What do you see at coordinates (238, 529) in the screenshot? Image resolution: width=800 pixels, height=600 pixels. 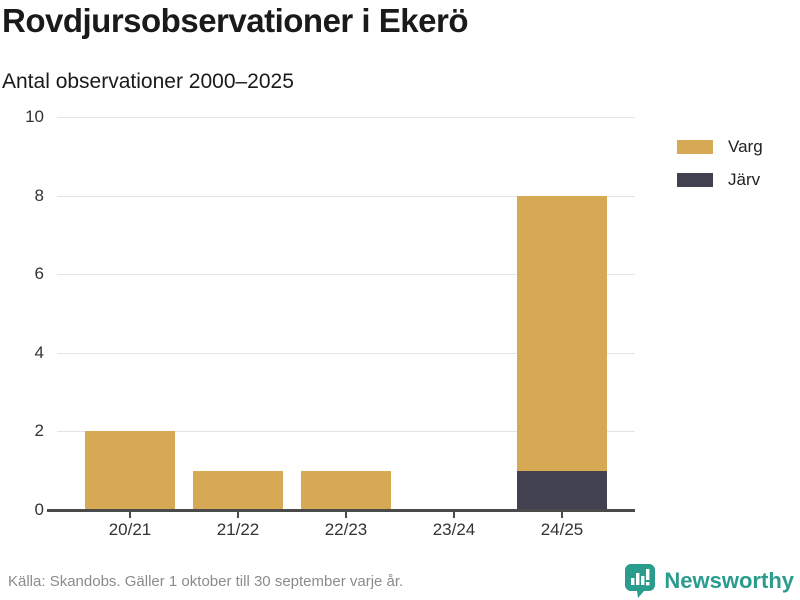 I see `x-axis-tick-label: 21/22` at bounding box center [238, 529].